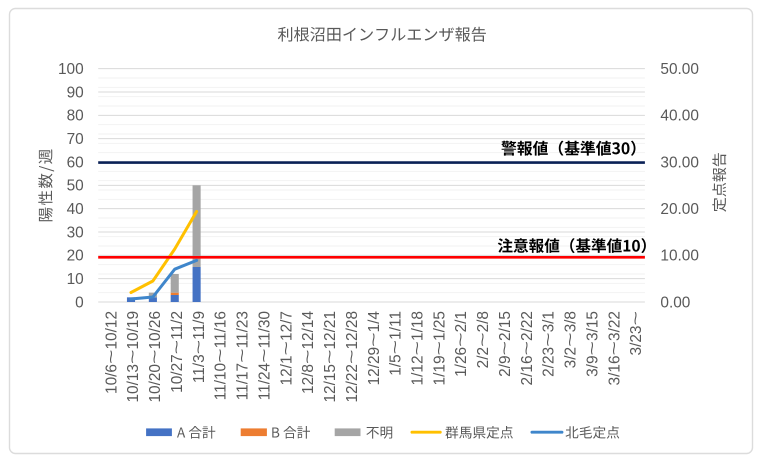 The height and width of the screenshot is (462, 760). What do you see at coordinates (308, 352) in the screenshot?
I see `svg-text: 12/8~12/14` at bounding box center [308, 352].